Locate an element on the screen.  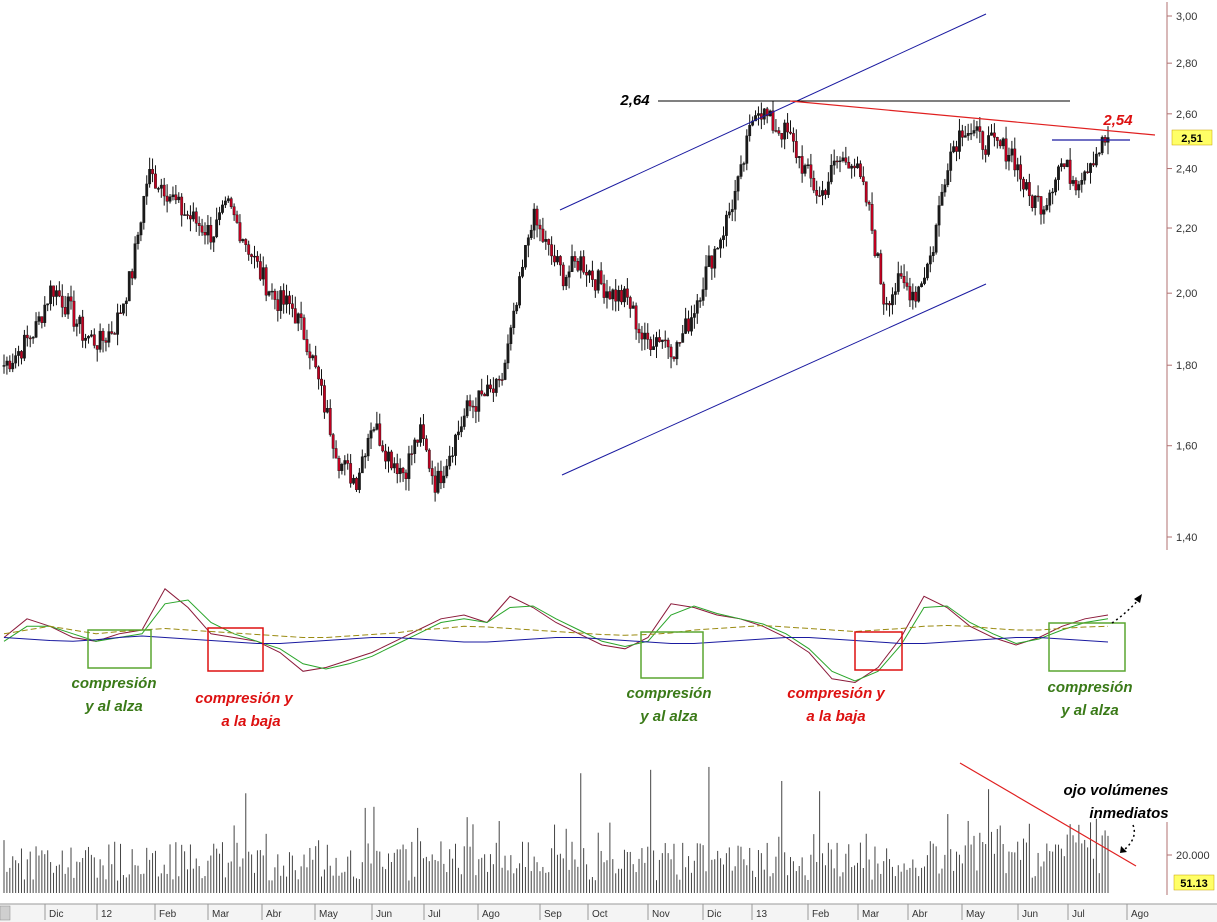
month-label-10: Oct is located at coordinates (600, 914).